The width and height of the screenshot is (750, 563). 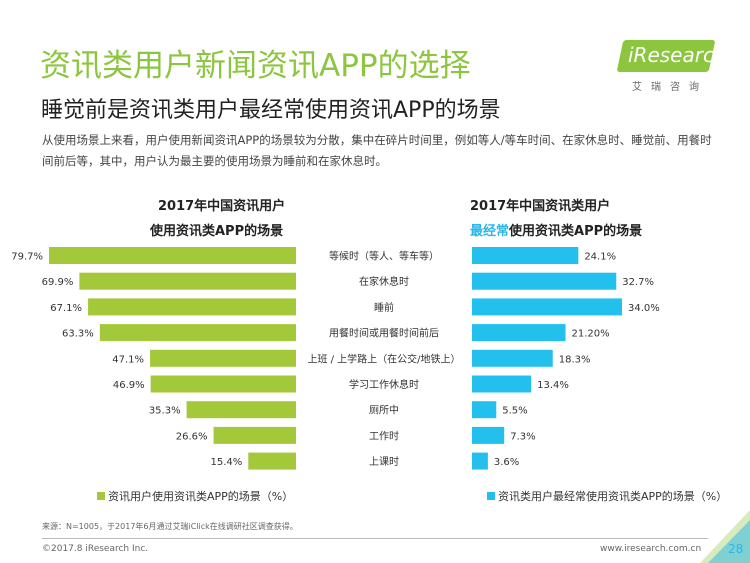 I want to click on category-label: 厕所中, so click(x=384, y=410).